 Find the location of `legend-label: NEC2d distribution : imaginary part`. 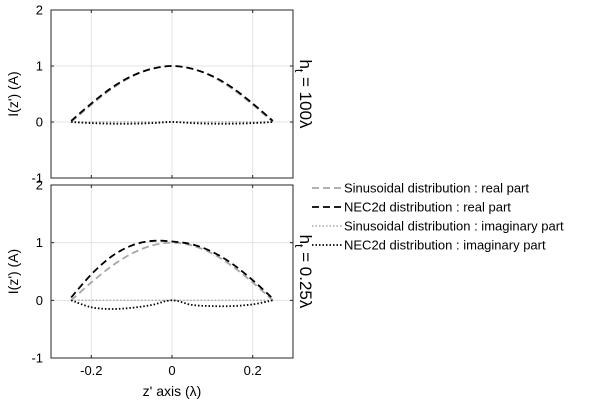

legend-label: NEC2d distribution : imaginary part is located at coordinates (445, 245).